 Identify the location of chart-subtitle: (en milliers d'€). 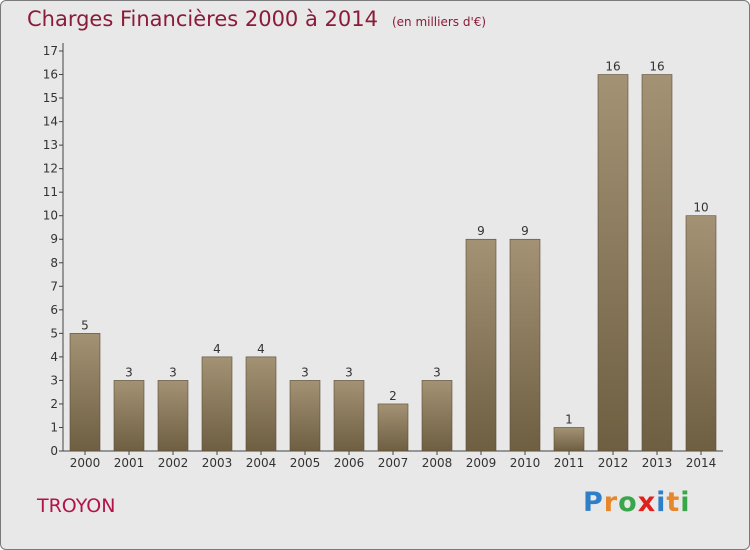
(439, 22).